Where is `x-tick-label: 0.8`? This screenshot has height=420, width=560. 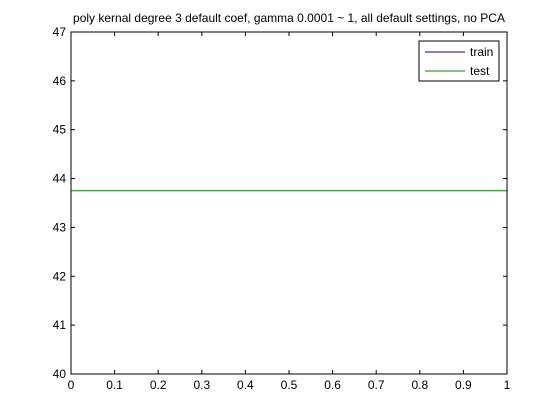
x-tick-label: 0.8 is located at coordinates (419, 385).